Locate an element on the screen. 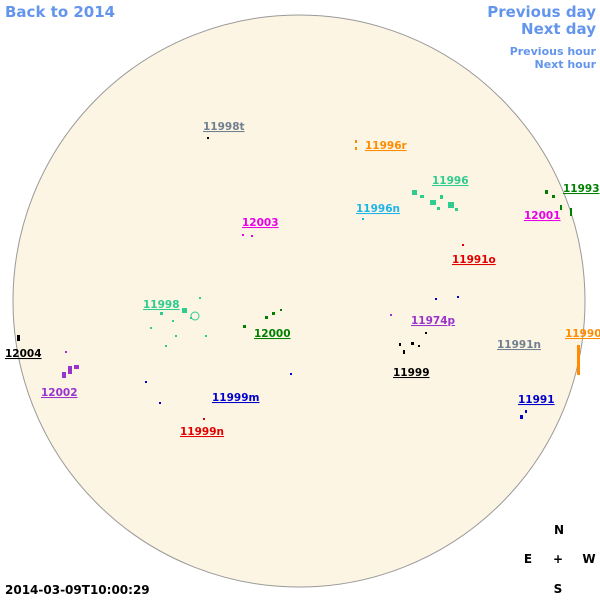 Image resolution: width=600 pixels, height=604 pixels. region-label: 11991 is located at coordinates (536, 400).